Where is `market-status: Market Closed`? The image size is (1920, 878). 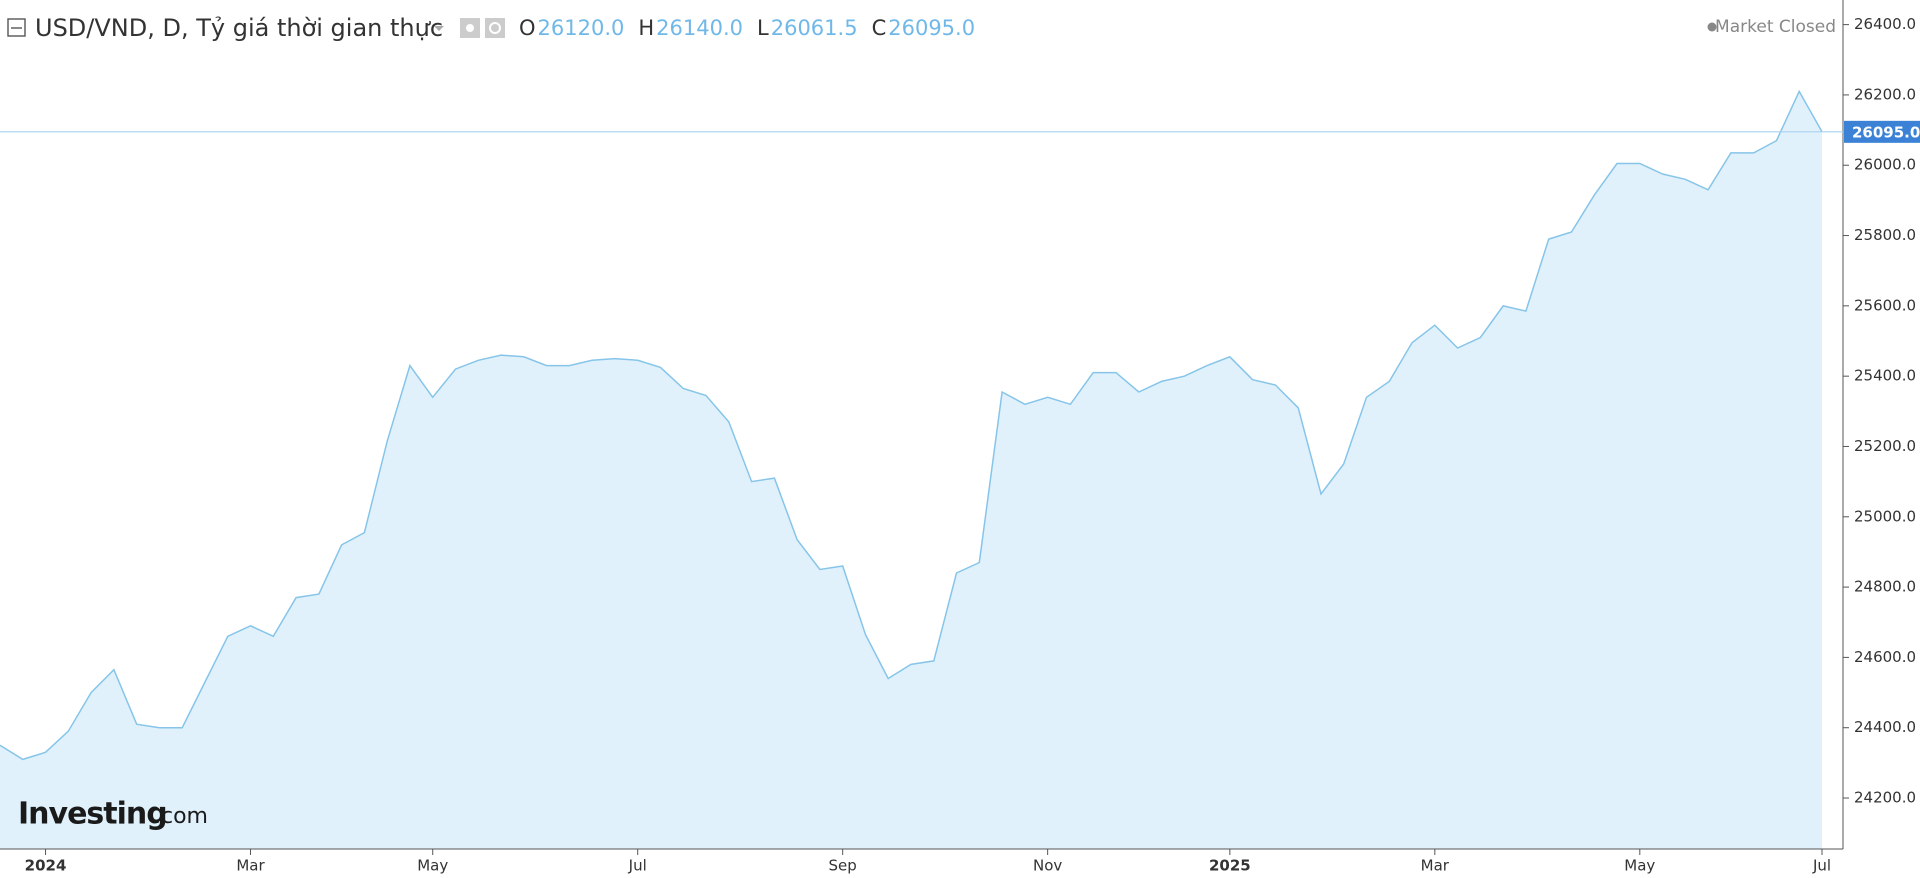
market-status: Market Closed is located at coordinates (1775, 27).